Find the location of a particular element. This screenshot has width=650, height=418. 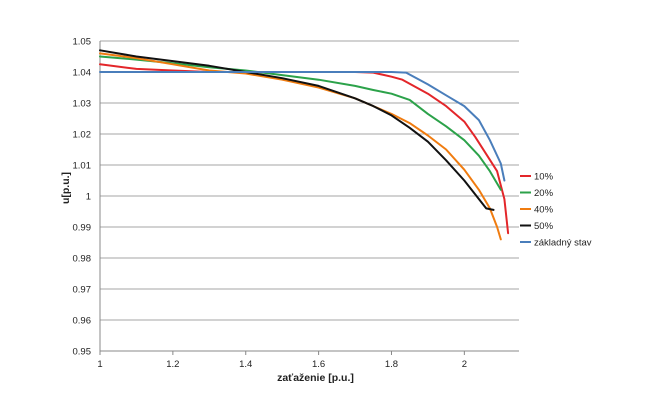

y-tick-label: 0.99 is located at coordinates (82, 228).